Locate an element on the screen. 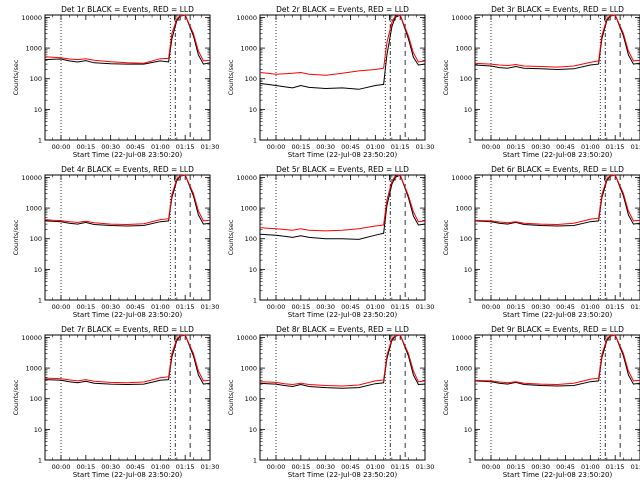  chart-title: Det 6r BLACK = Events, RED = LLD is located at coordinates (557, 169).